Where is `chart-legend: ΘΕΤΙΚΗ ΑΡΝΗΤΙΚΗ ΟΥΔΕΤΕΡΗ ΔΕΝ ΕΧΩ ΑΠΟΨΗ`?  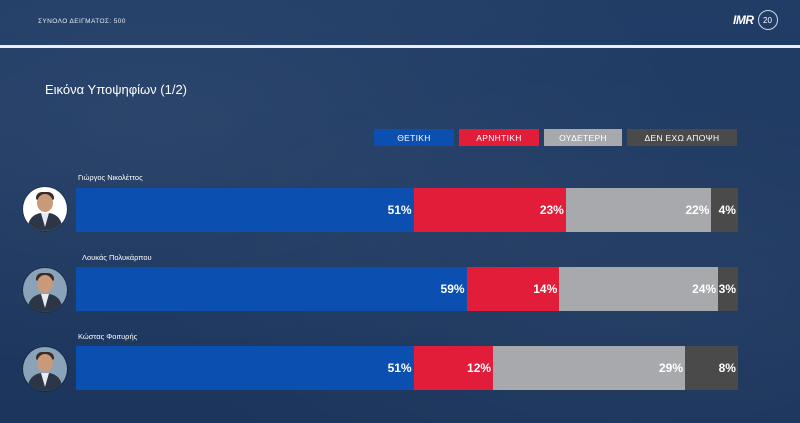 chart-legend: ΘΕΤΙΚΗ ΑΡΝΗΤΙΚΗ ΟΥΔΕΤΕΡΗ ΔΕΝ ΕΧΩ ΑΠΟΨΗ is located at coordinates (400, 138).